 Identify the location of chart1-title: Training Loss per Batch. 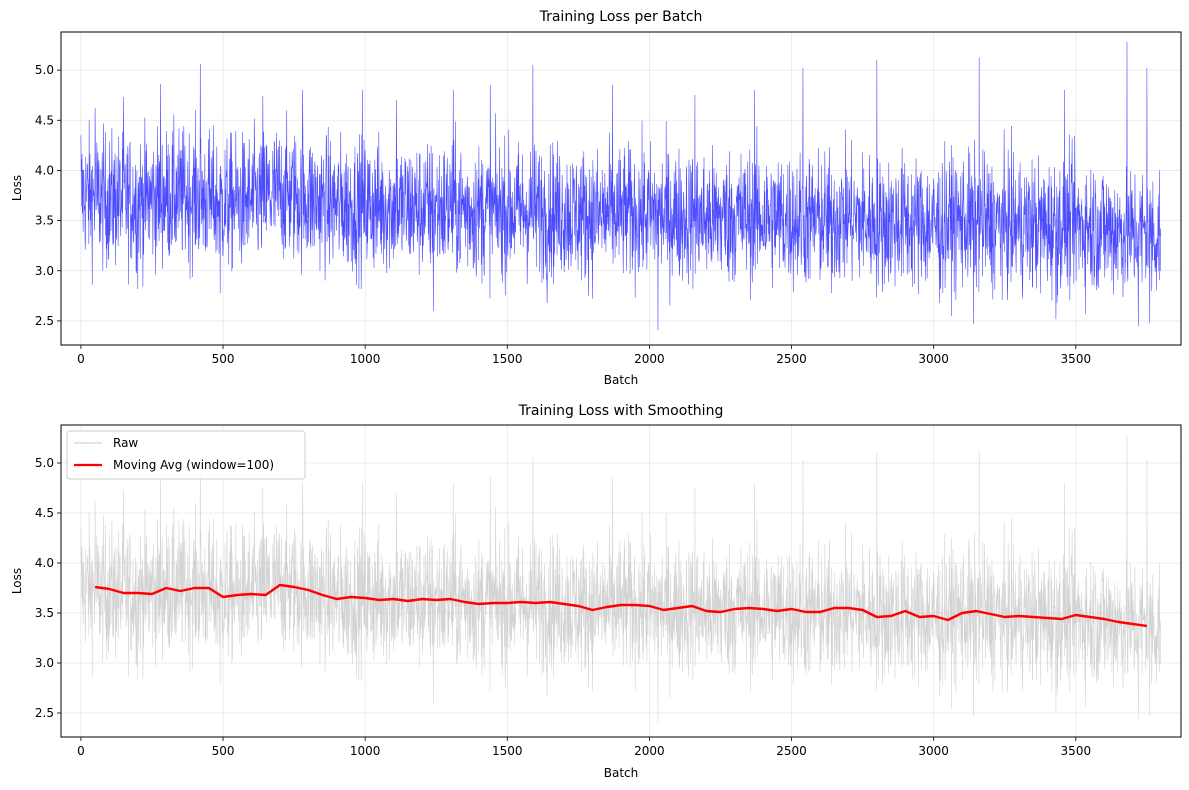
(621, 17).